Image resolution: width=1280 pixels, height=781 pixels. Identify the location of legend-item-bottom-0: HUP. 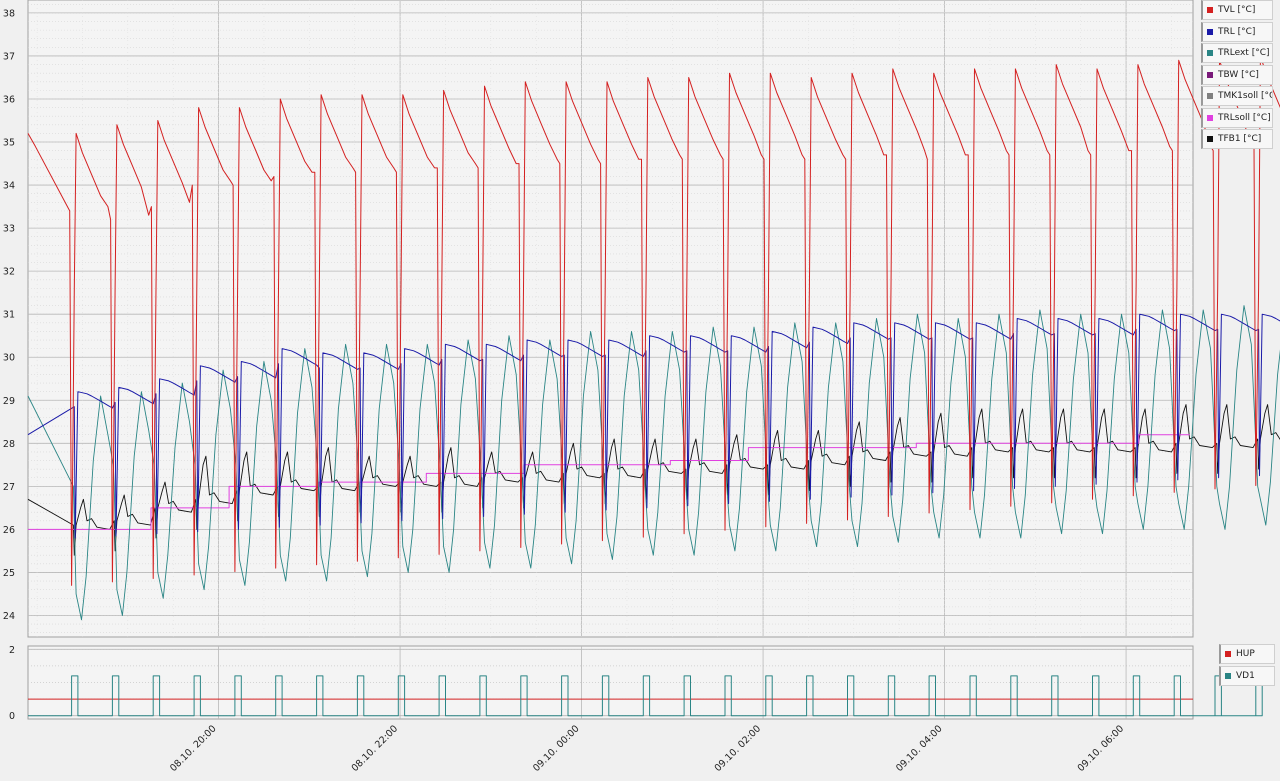
(1247, 654).